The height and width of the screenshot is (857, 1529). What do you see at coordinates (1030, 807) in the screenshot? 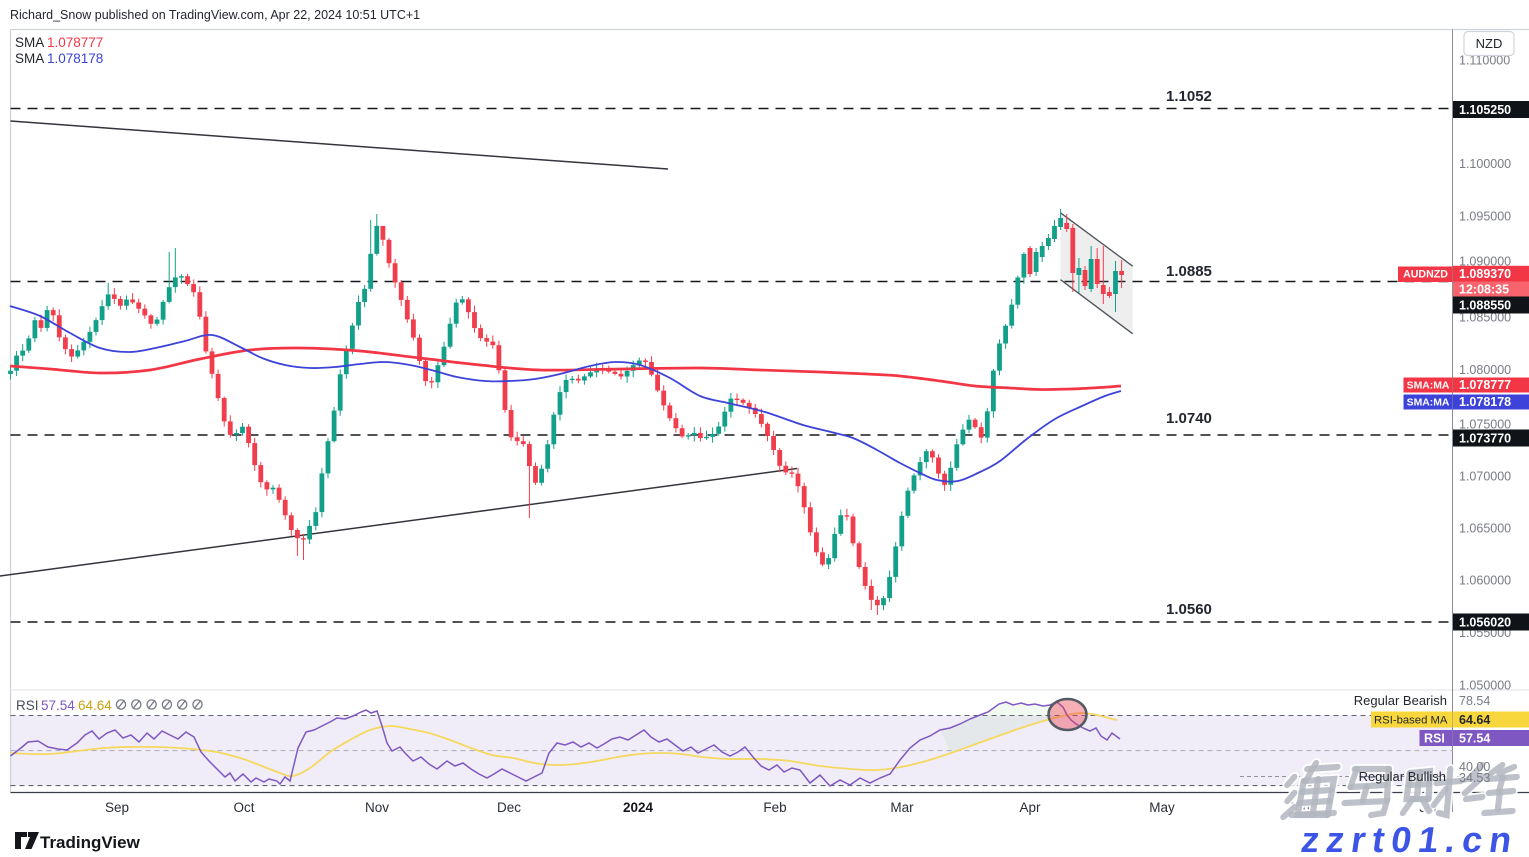
I see `svg-text: Apr` at bounding box center [1030, 807].